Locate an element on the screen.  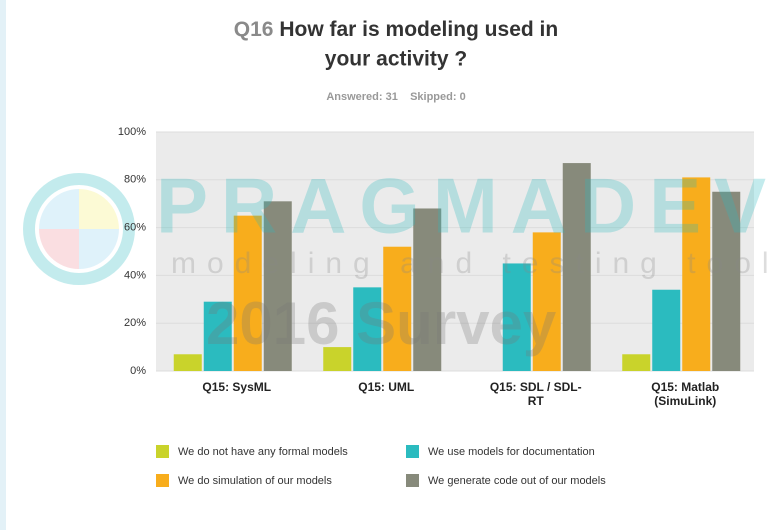
watermark-brand: PRAGMADEV is located at coordinates (461, 206).